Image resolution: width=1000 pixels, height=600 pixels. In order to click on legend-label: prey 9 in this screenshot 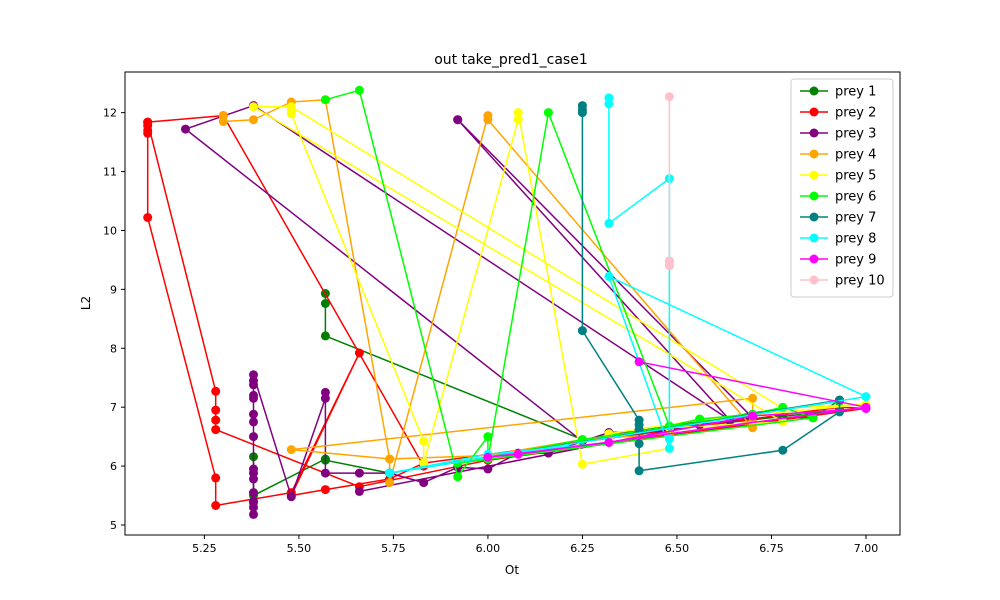, I will do `click(855, 260)`.